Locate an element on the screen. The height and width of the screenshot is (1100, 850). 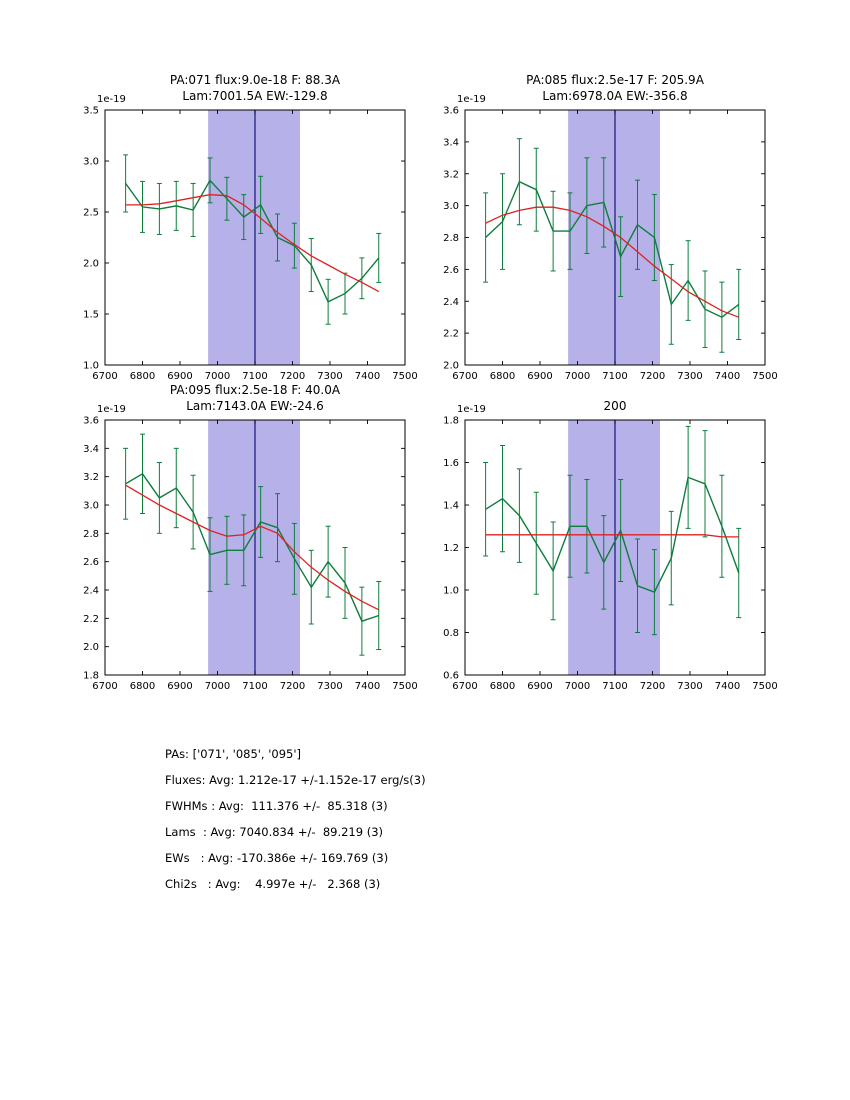
y-tick-label: 3.5 is located at coordinates (91, 111).